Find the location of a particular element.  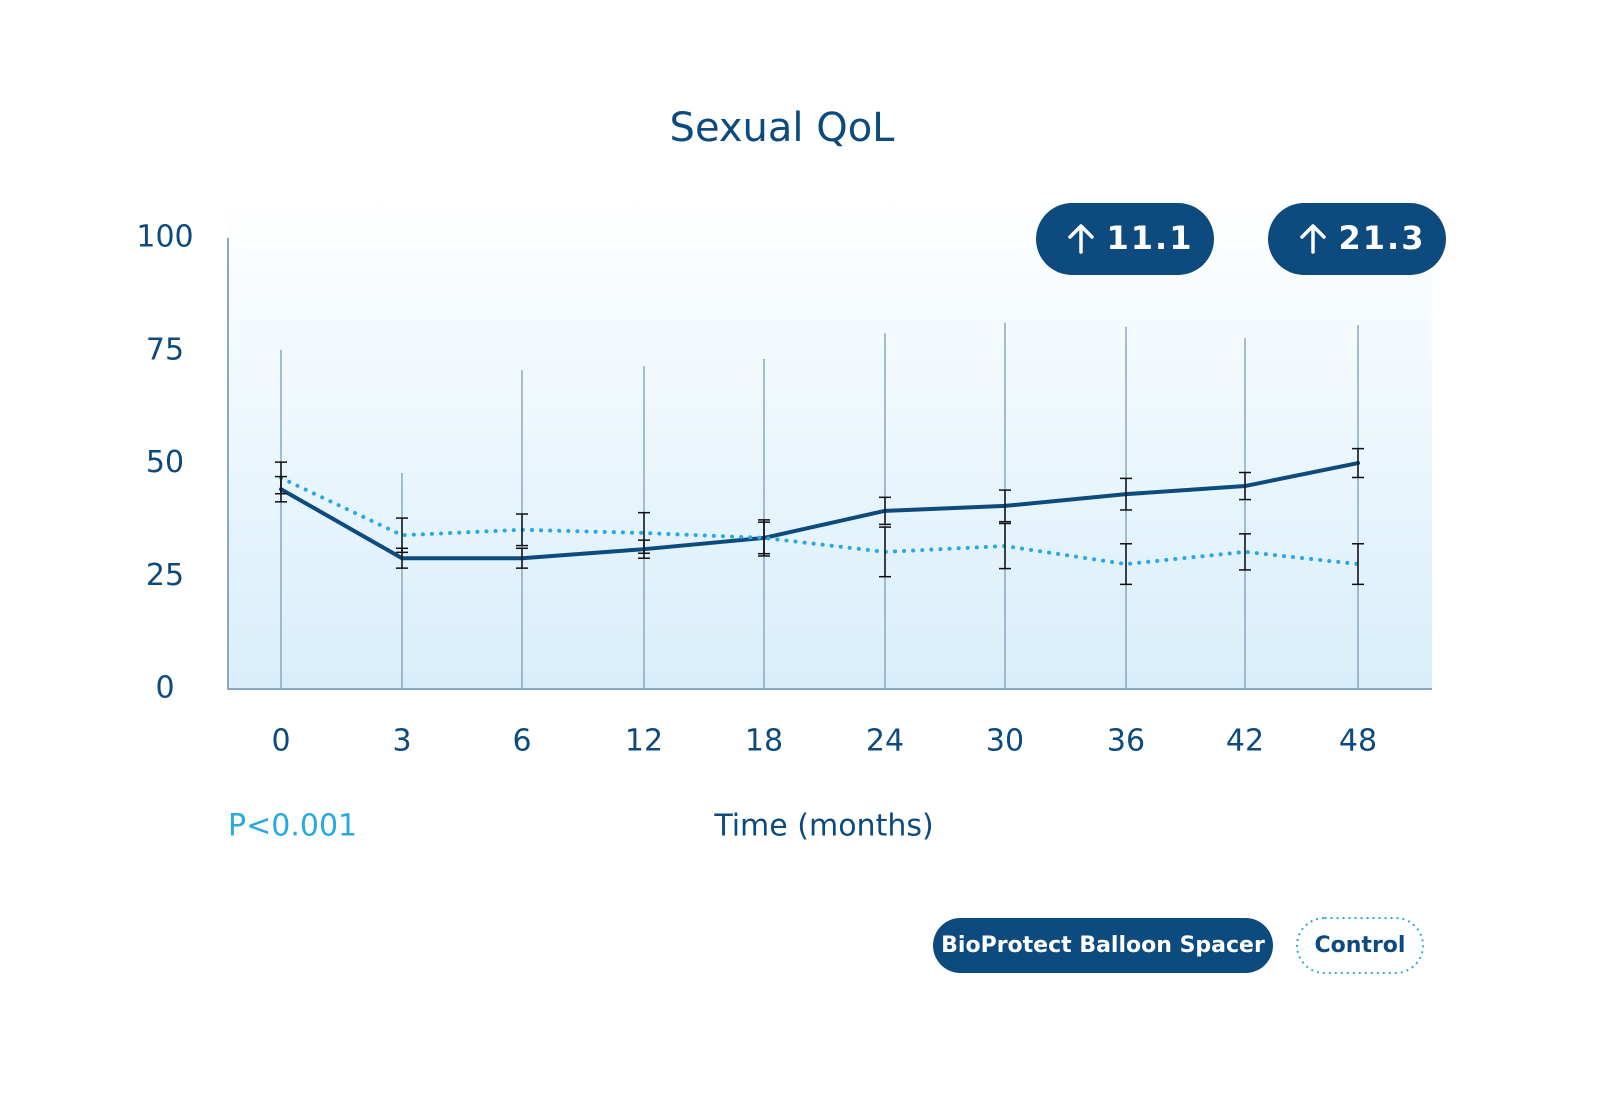

x-tick-label: 0 is located at coordinates (280, 741).